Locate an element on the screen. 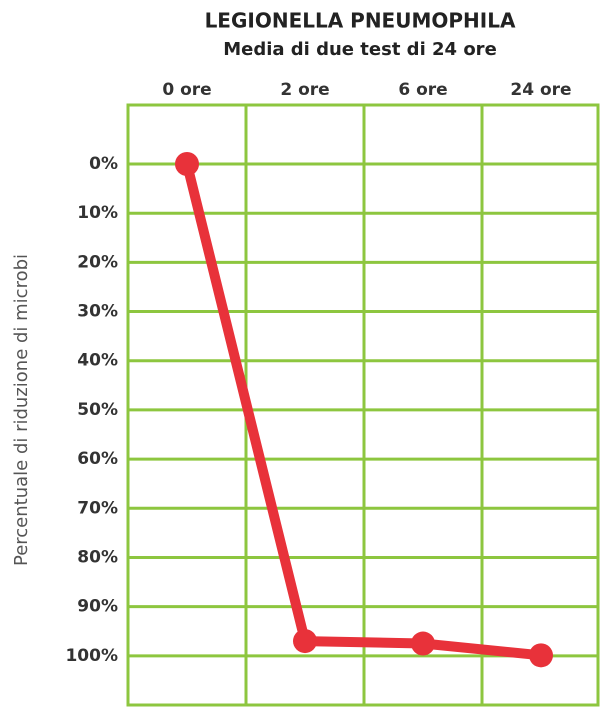 This screenshot has height=717, width=602. x-tick-label: 6 ore is located at coordinates (422, 90).